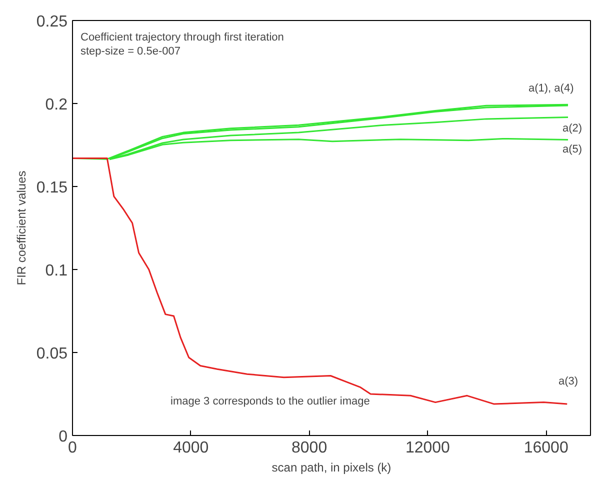 The height and width of the screenshot is (477, 594). What do you see at coordinates (63, 437) in the screenshot?
I see `y-tick-label: 0` at bounding box center [63, 437].